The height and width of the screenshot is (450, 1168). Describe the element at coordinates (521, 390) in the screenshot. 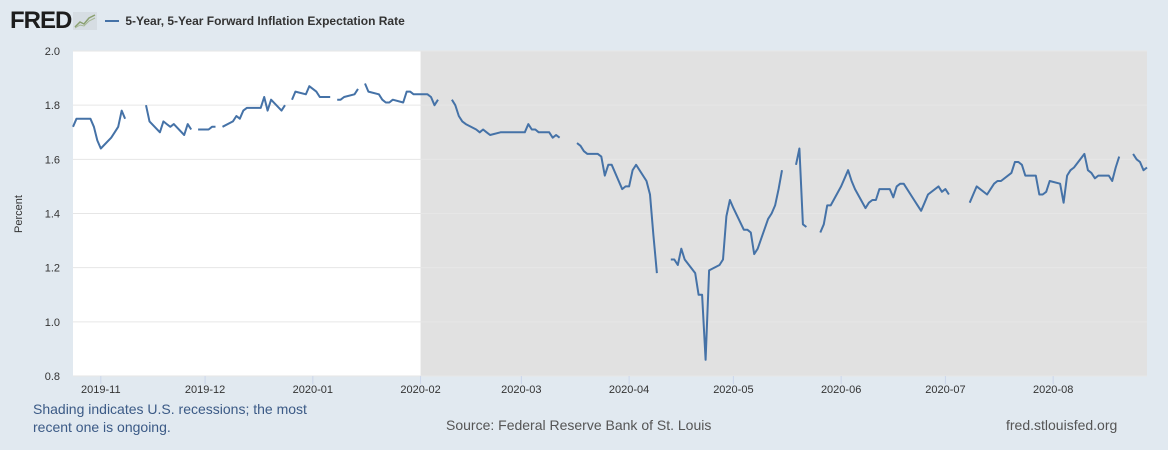

I see `x-tick-label: 2020-03` at that location.